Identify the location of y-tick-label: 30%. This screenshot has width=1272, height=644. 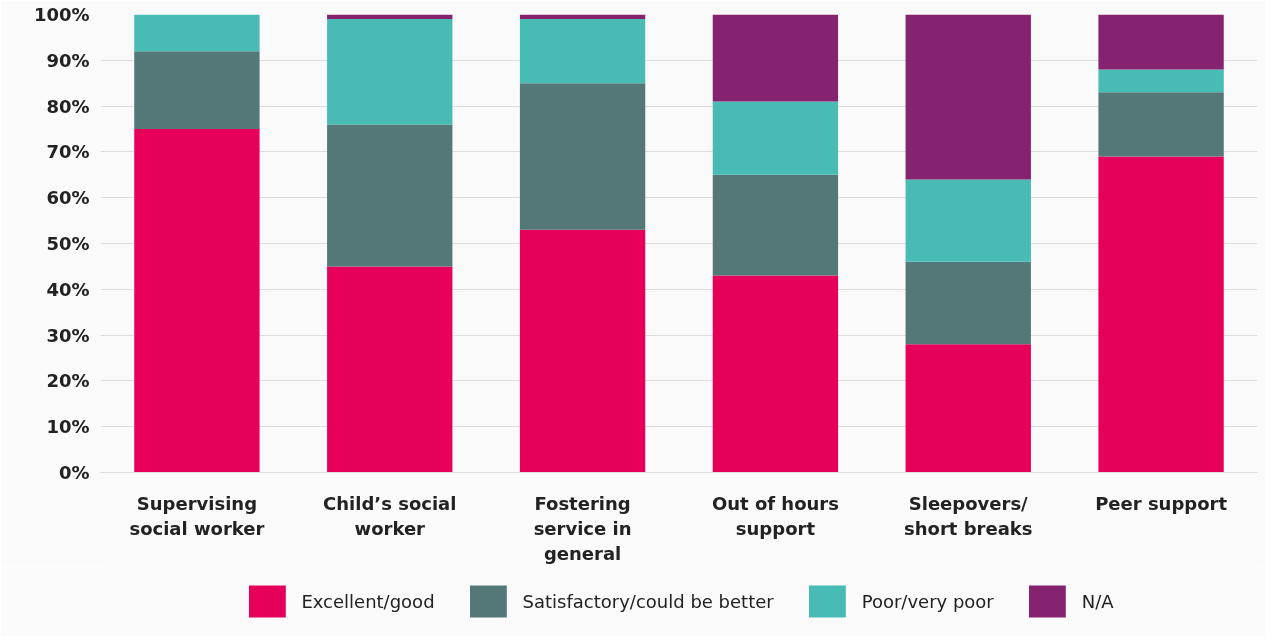
(68, 335).